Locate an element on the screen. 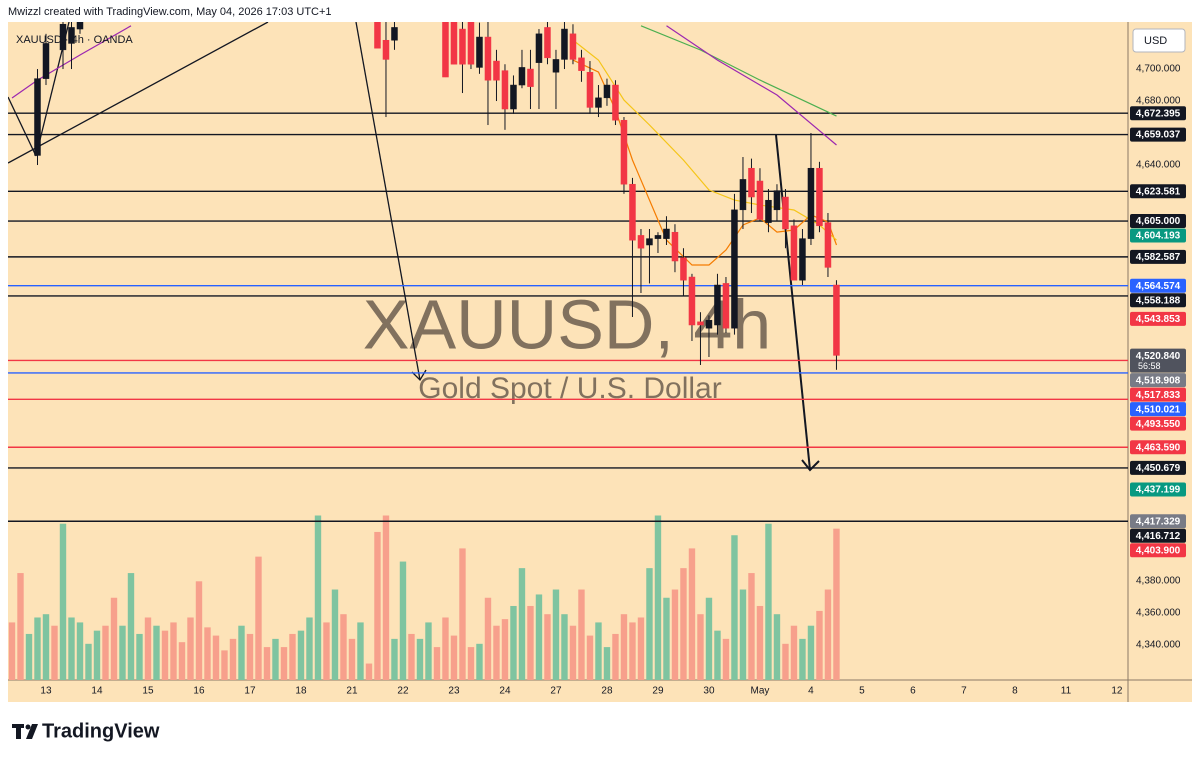 Image resolution: width=1200 pixels, height=760 pixels. header-bar is located at coordinates (600, 11).